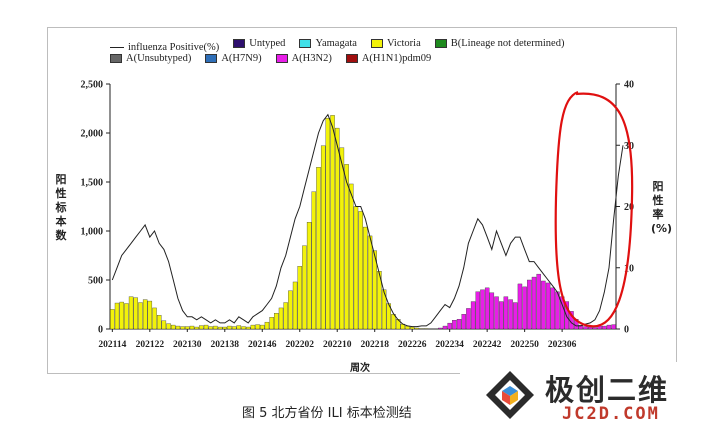  What do you see at coordinates (562, 345) in the screenshot?
I see `x-tick-label: 202306` at bounding box center [562, 345].